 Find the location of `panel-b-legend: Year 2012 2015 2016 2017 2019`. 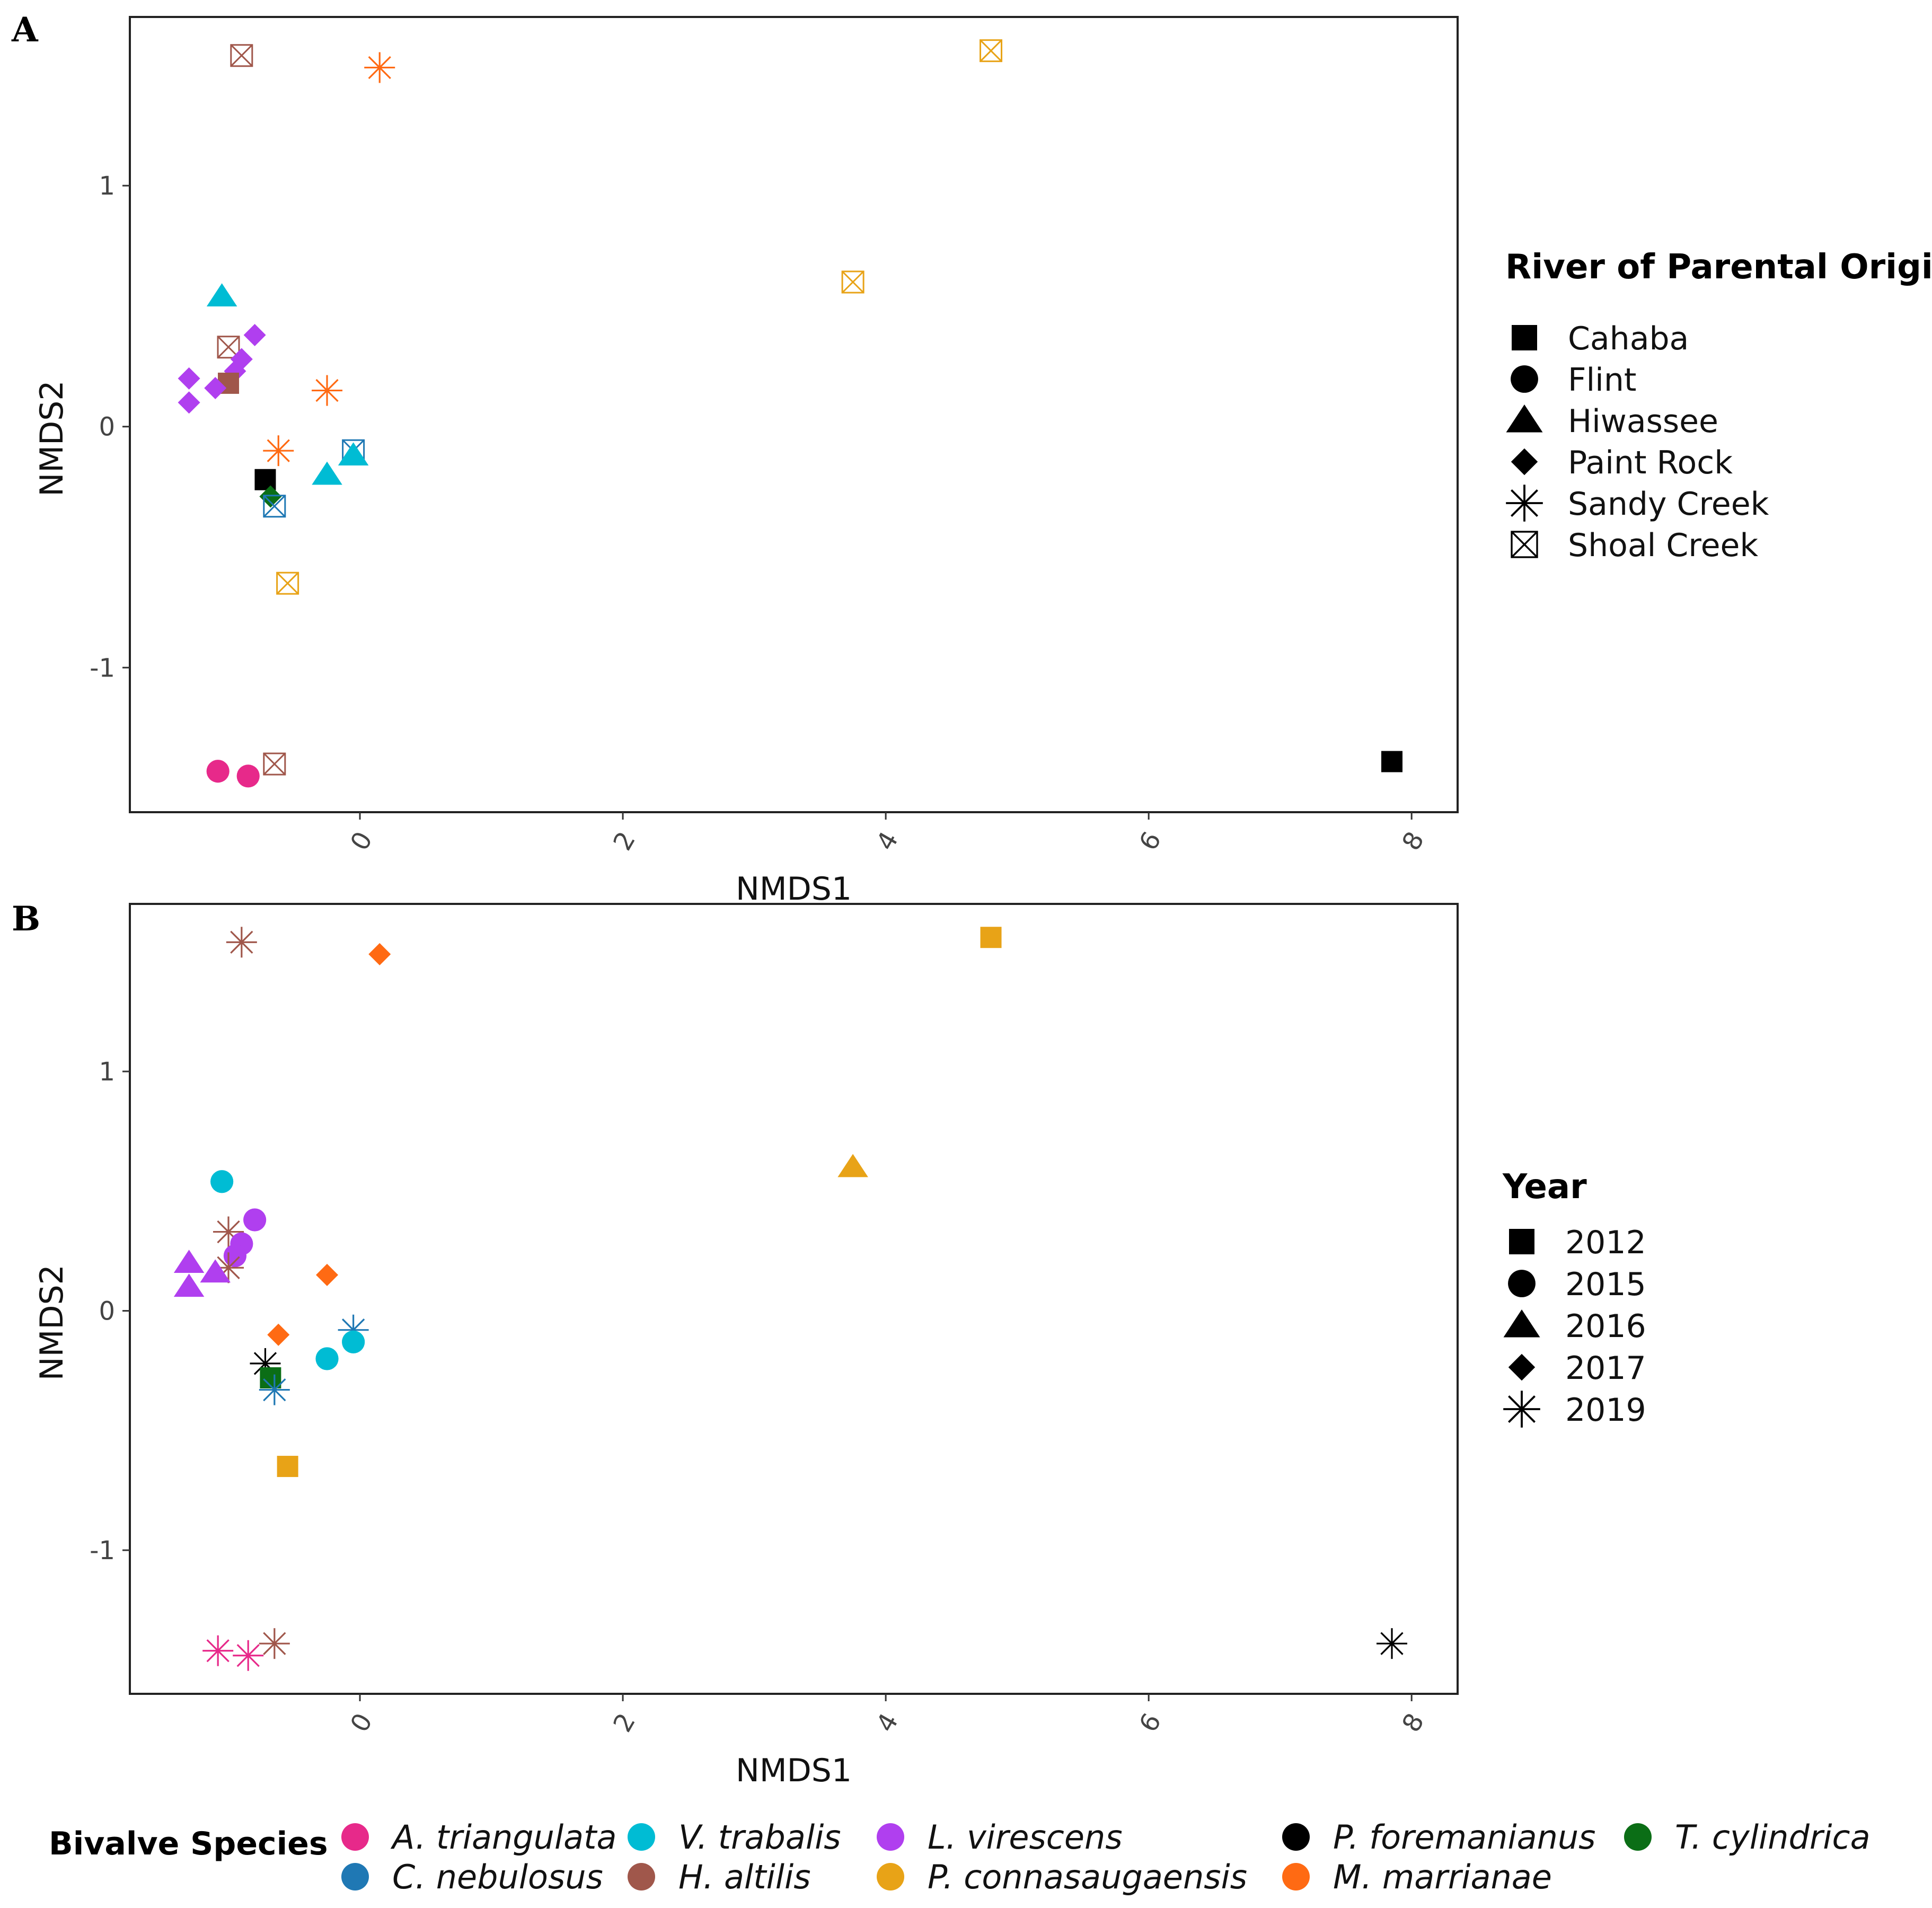

panel-b-legend: Year 2012 2015 2016 2017 2019 is located at coordinates (1574, 1298).